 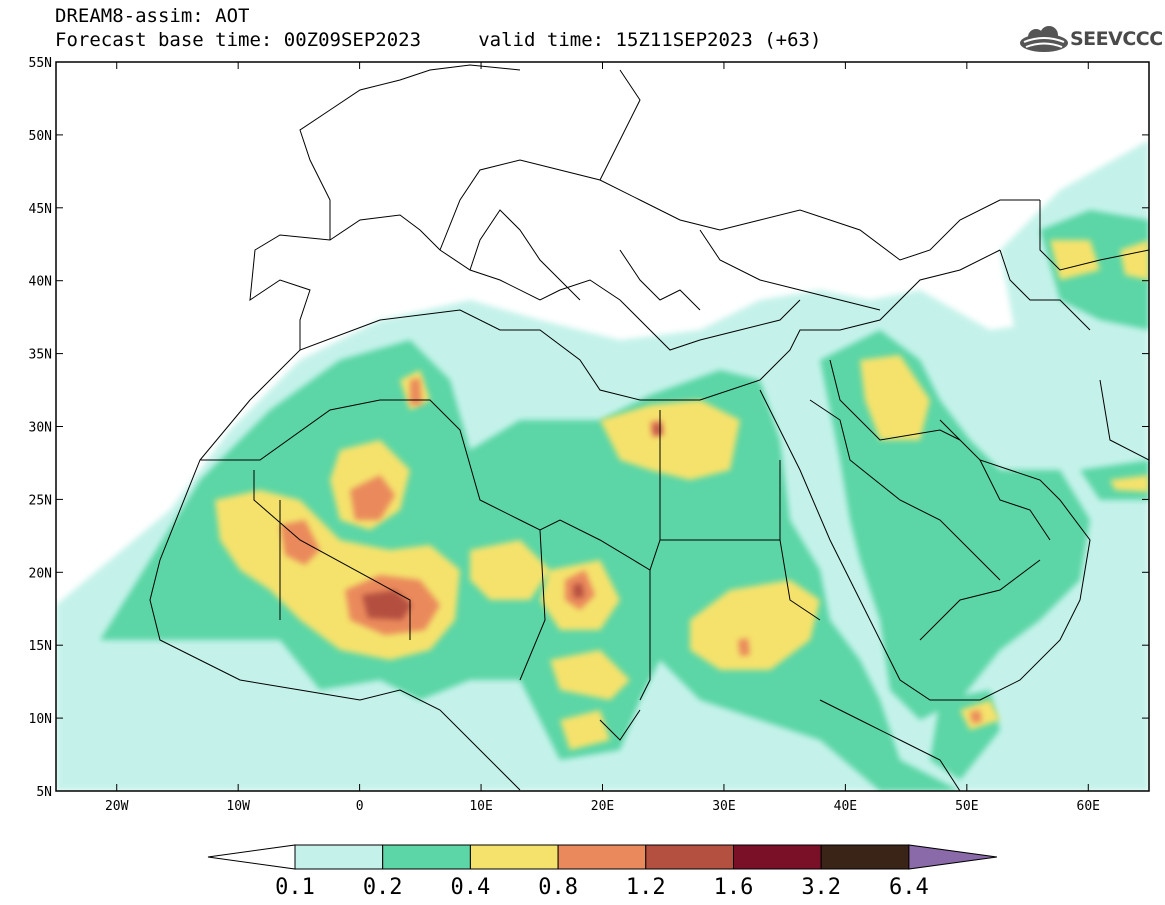 What do you see at coordinates (471, 887) in the screenshot?
I see `colorbar-label: 0.4` at bounding box center [471, 887].